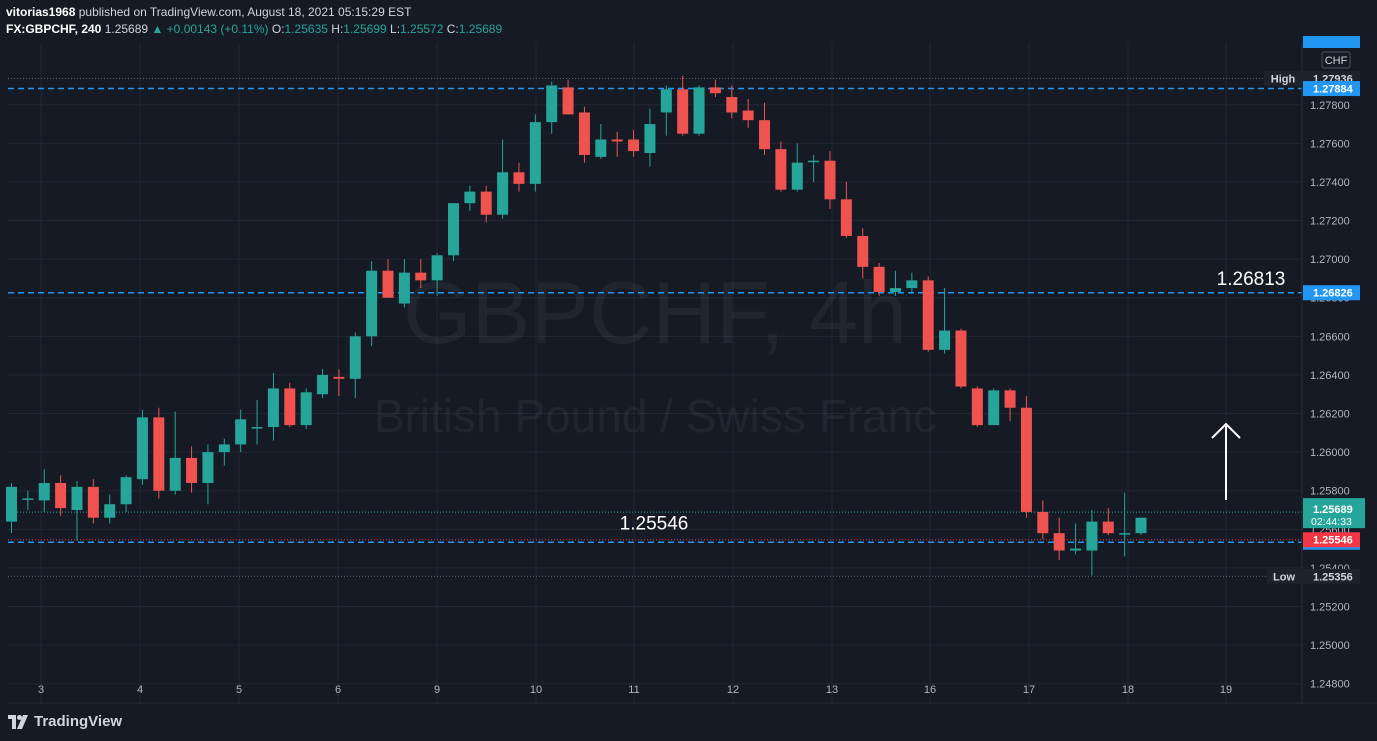  Describe the element at coordinates (1330, 492) in the screenshot. I see `price-tick: 1.25800` at that location.